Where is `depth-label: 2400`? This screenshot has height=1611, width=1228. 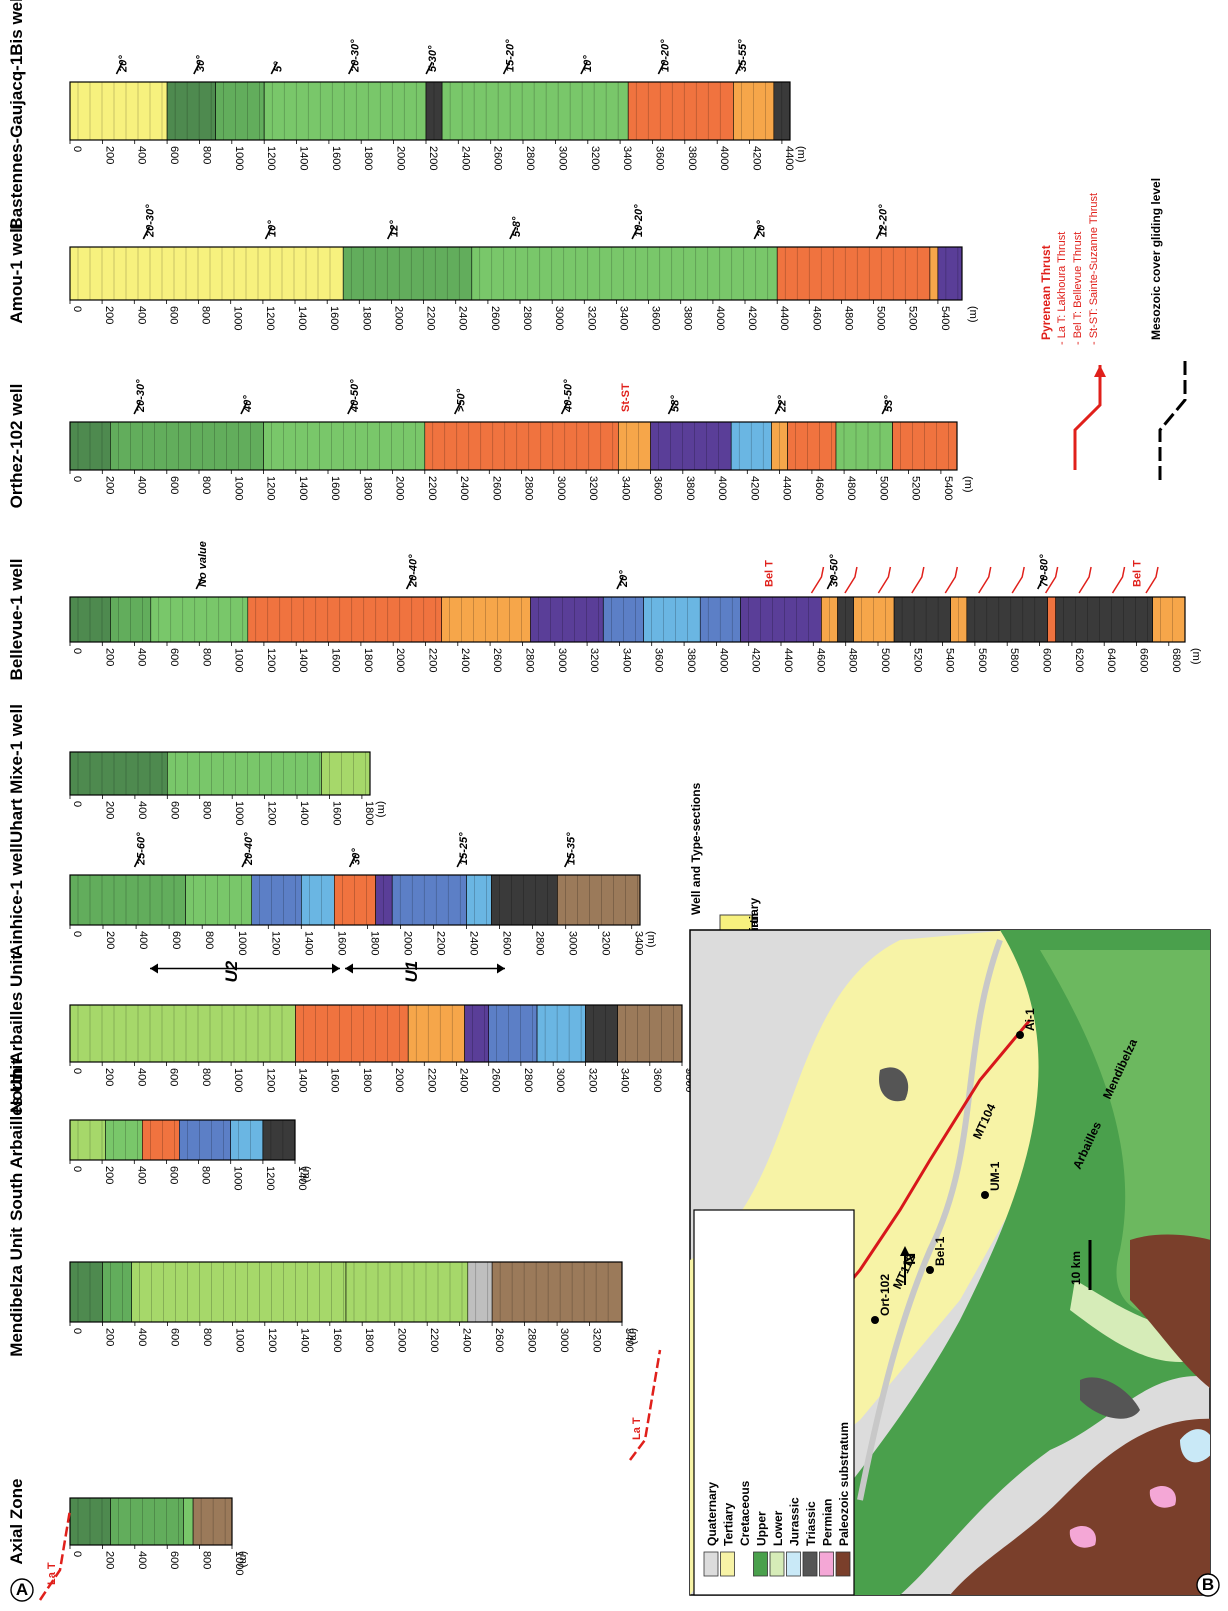
depth-label: 2400 is located at coordinates (464, 488).